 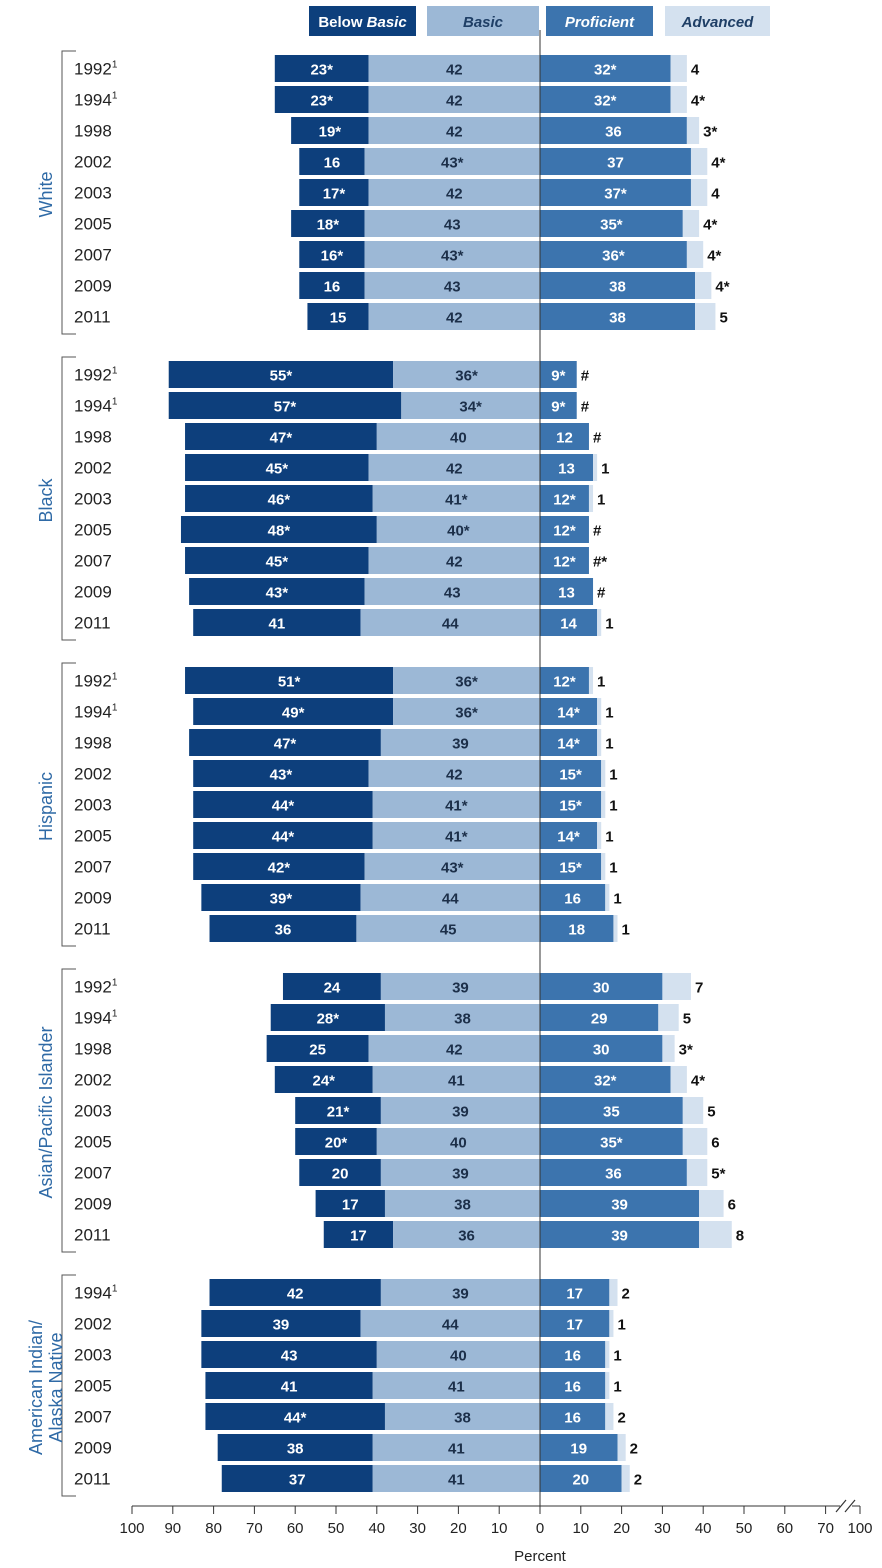 What do you see at coordinates (572, 1356) in the screenshot?
I see `data-label-proficient: 16` at bounding box center [572, 1356].